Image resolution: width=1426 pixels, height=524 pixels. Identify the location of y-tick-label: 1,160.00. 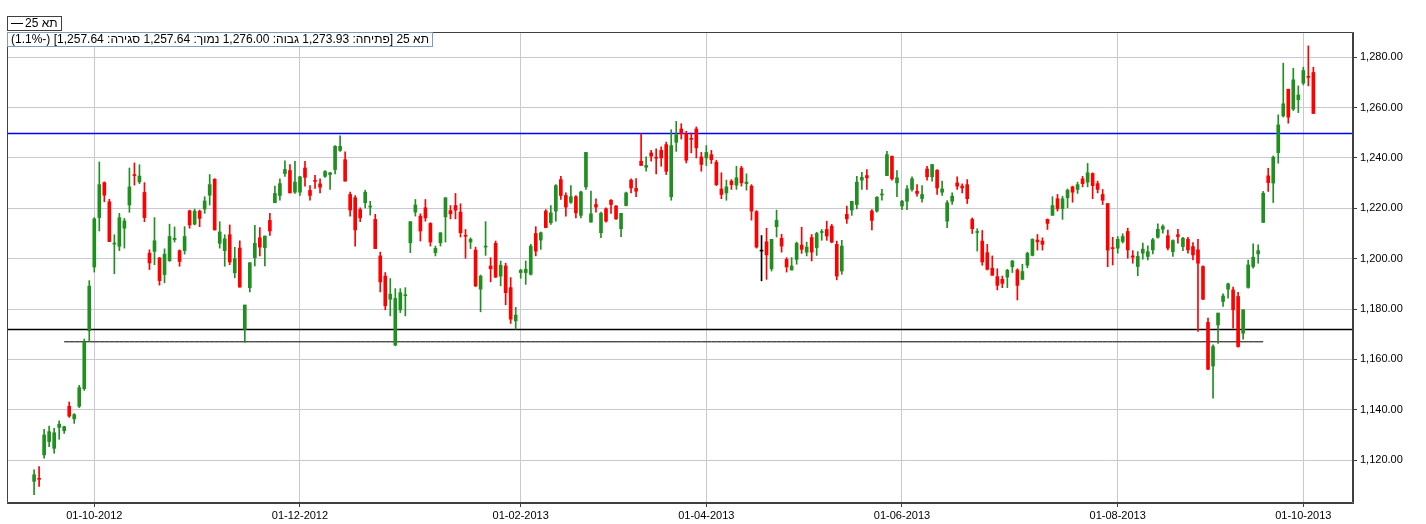
(1381, 358).